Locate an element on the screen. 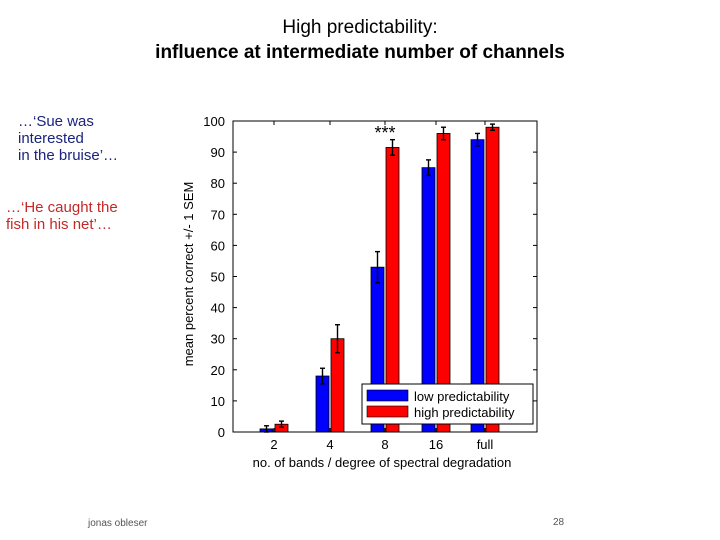  y-tick-label: 80 is located at coordinates (218, 183).